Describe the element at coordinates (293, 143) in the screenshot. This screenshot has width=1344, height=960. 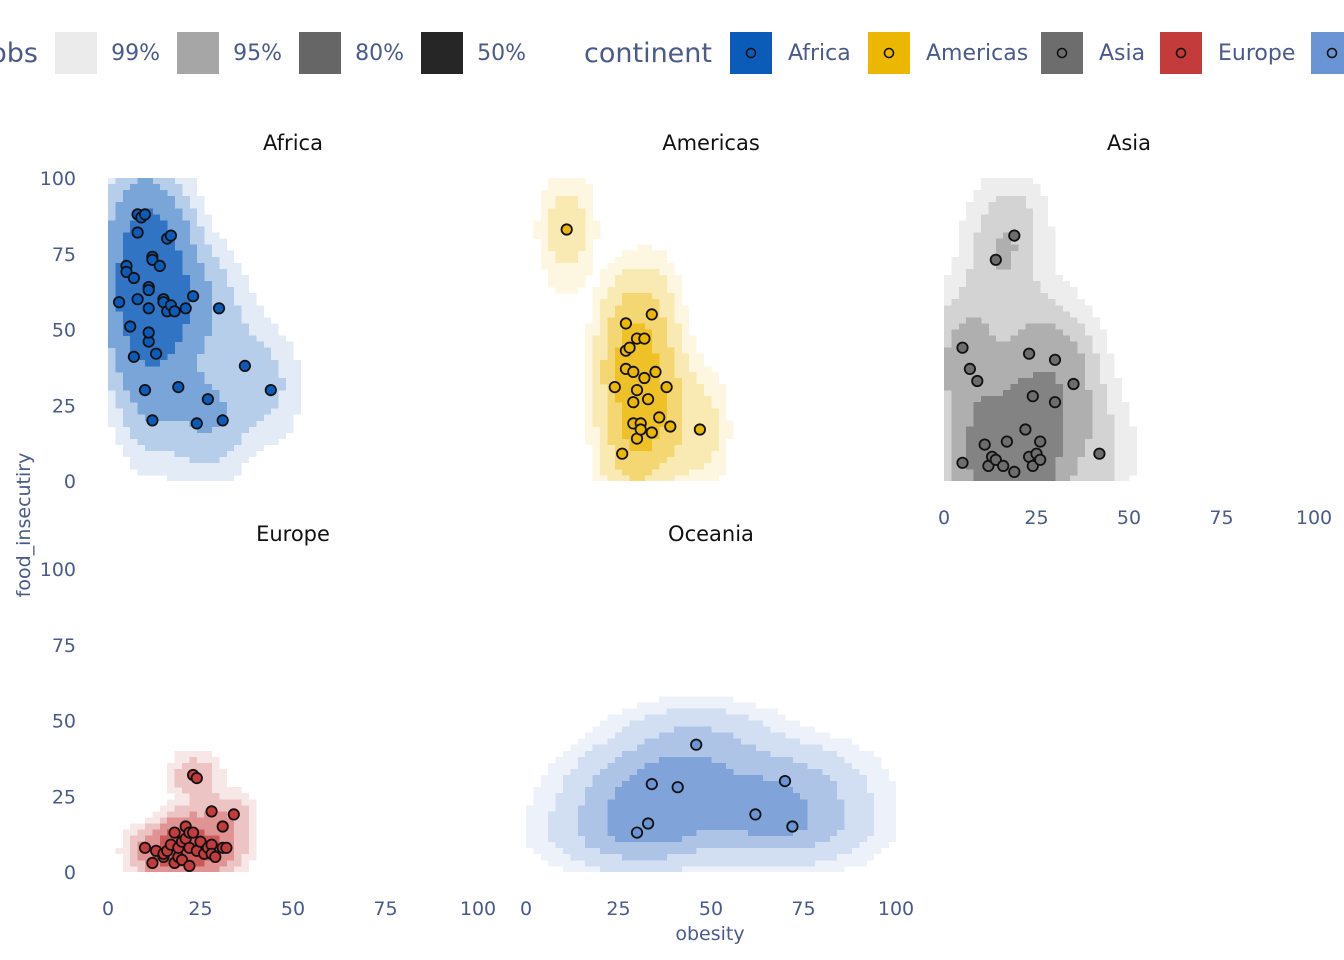
I see `panel-title: Africa` at that location.